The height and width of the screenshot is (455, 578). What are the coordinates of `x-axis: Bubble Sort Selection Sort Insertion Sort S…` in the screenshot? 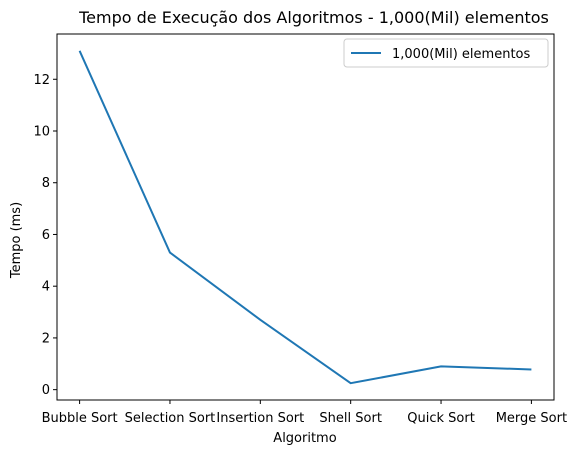 It's located at (304, 413).